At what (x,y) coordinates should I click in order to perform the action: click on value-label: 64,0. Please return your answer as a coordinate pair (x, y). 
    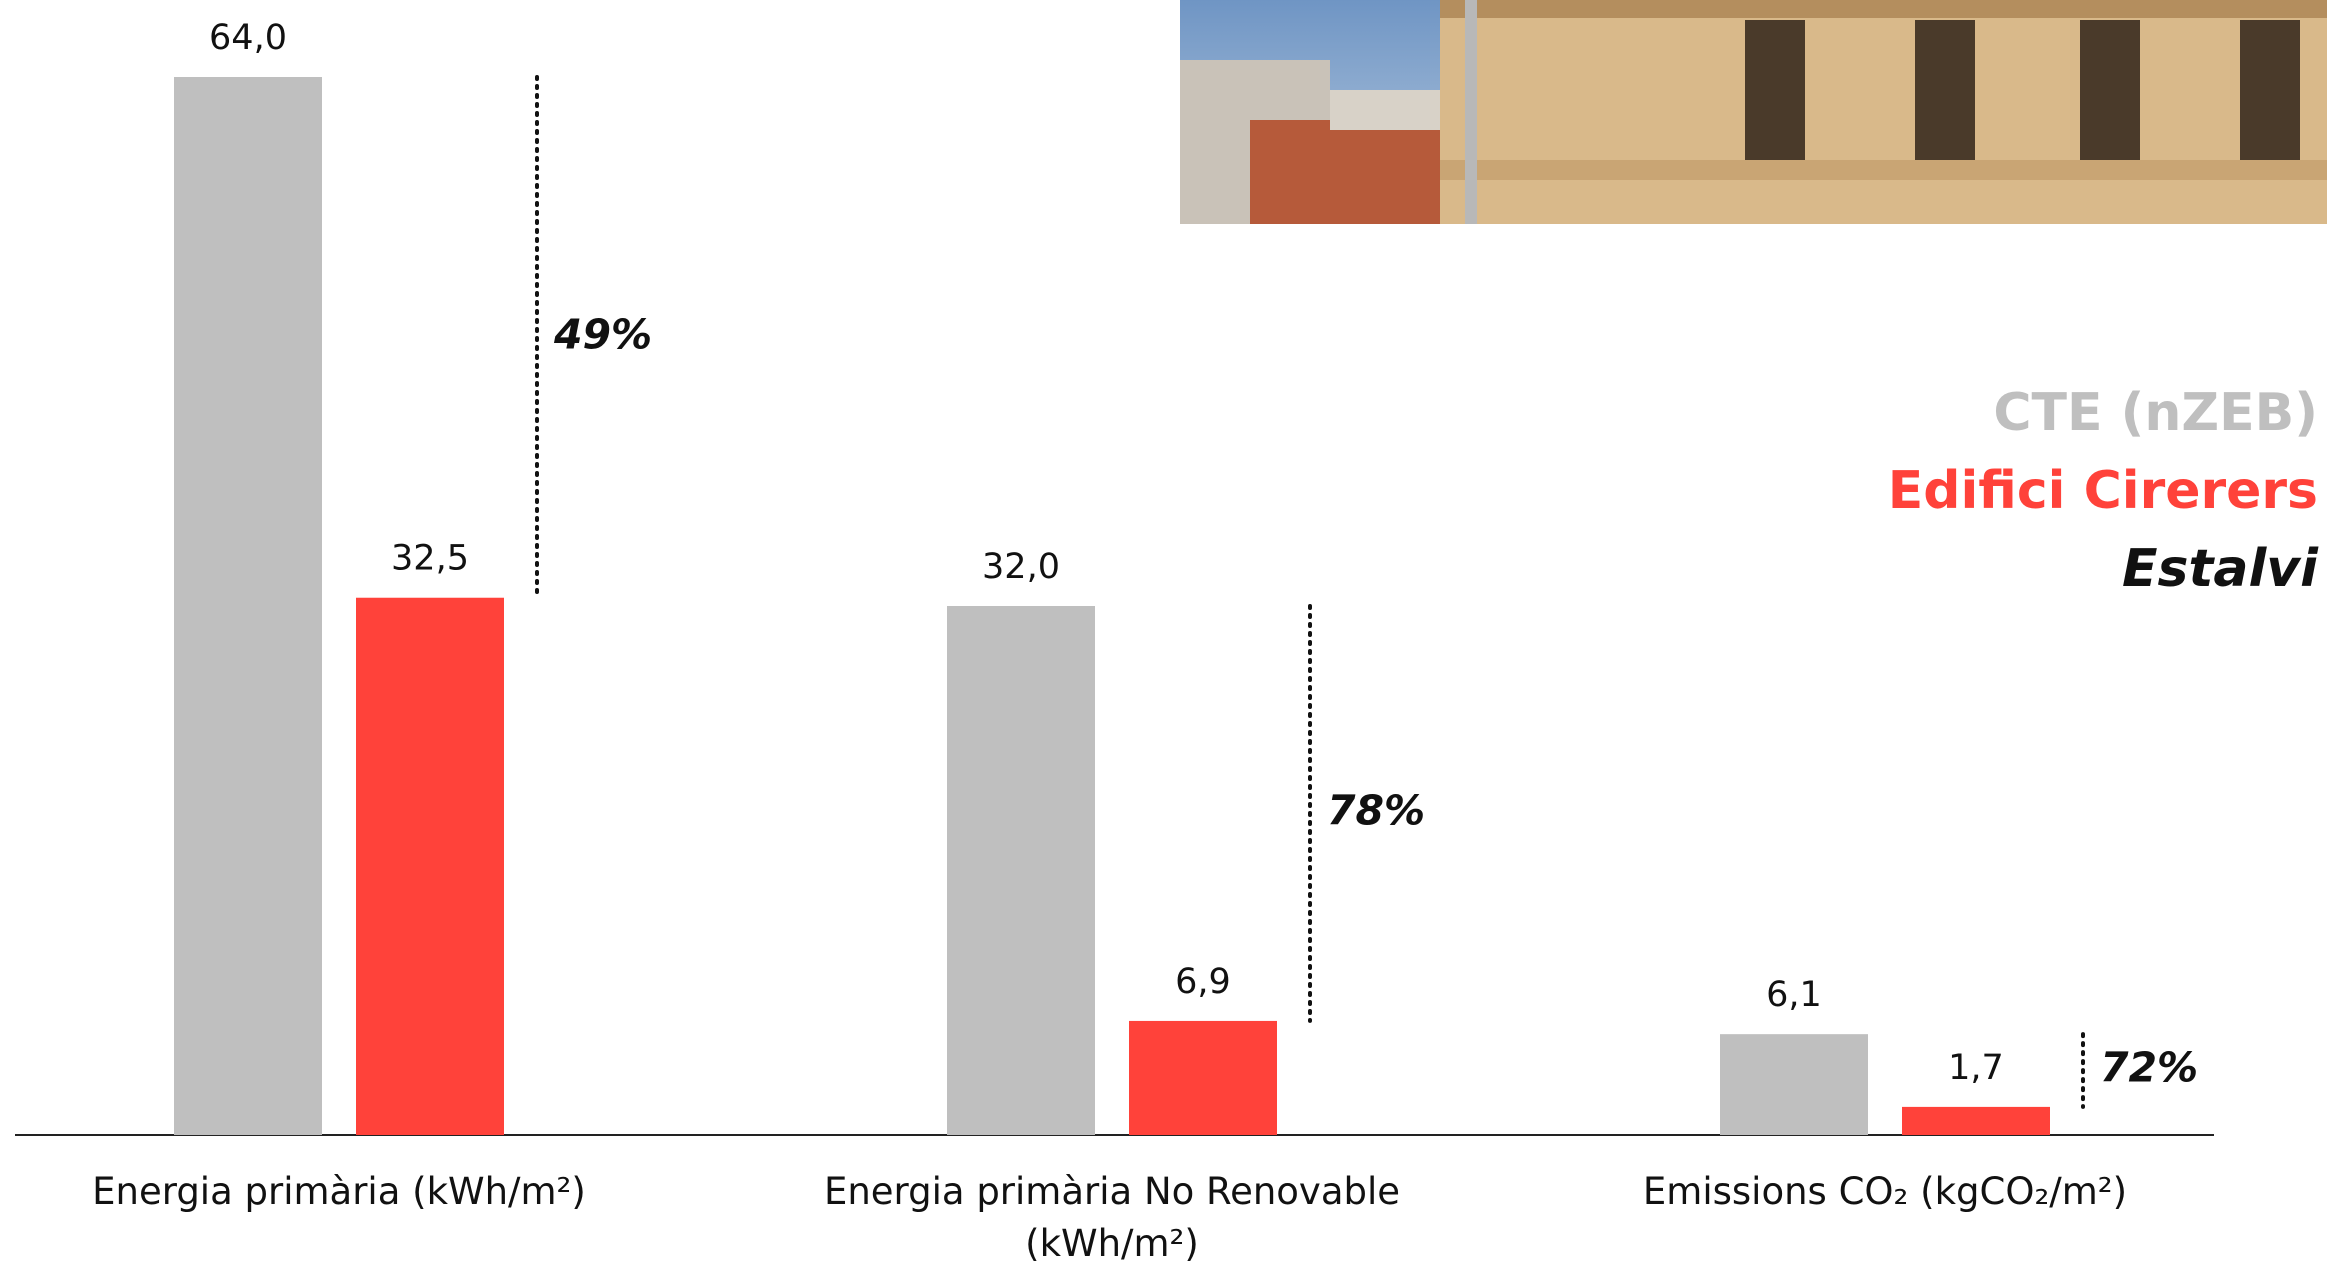
    Looking at the image, I should click on (248, 38).